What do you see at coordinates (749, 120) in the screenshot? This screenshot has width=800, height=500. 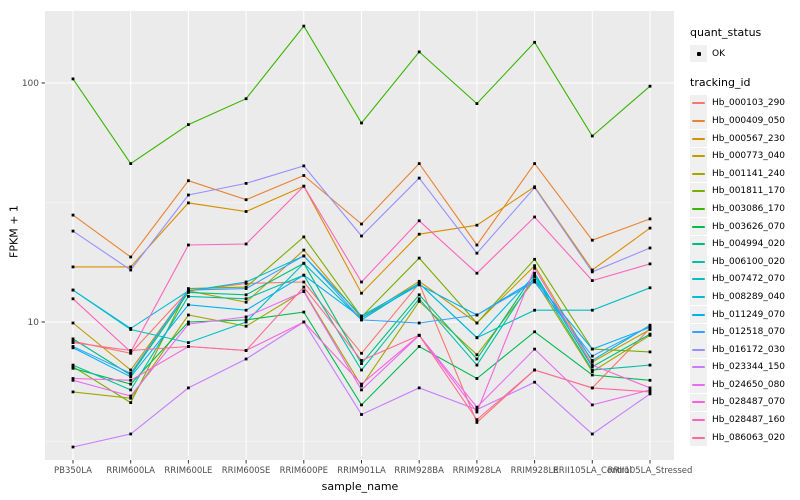 I see `legend-item-label: Hb_000409_050` at bounding box center [749, 120].